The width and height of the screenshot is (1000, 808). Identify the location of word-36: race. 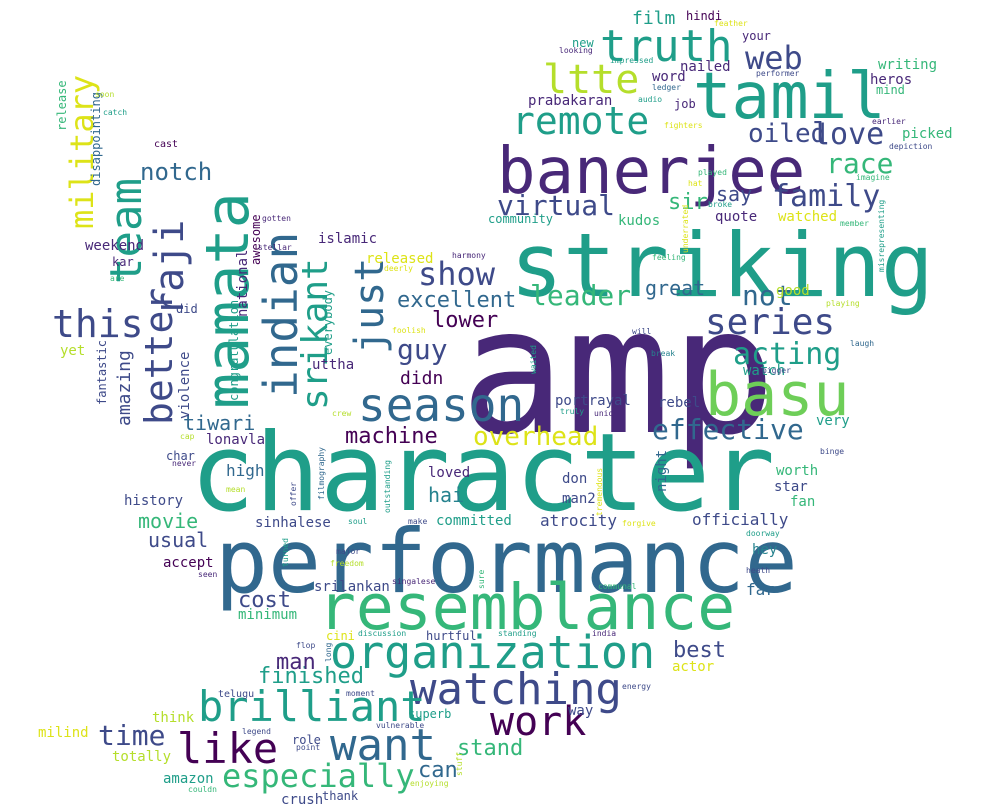
(860, 163).